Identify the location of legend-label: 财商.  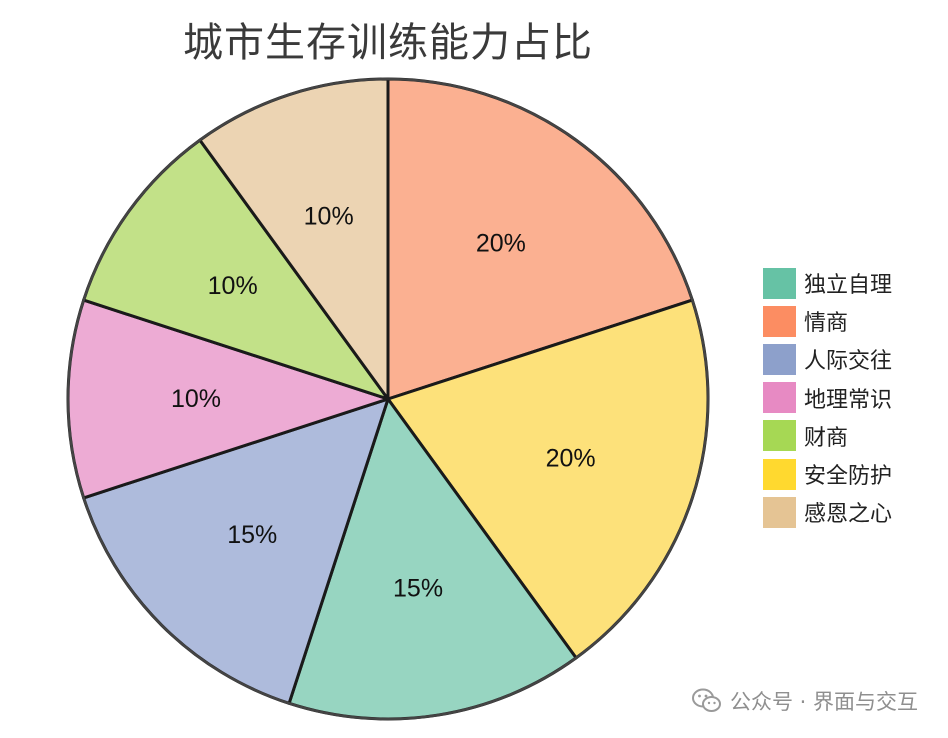
(826, 438).